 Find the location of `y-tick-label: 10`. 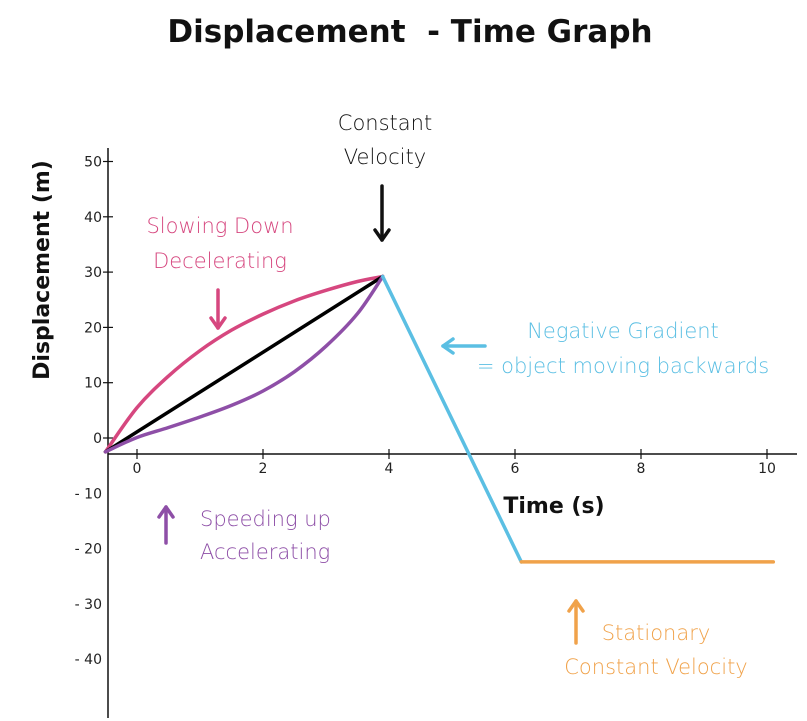

y-tick-label: 10 is located at coordinates (93, 384).